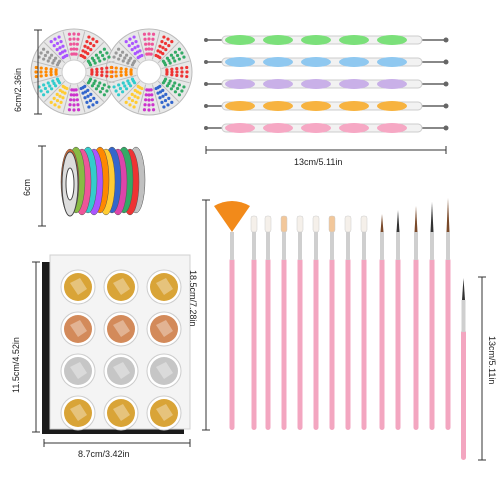  I want to click on rhinestone-wheels, so click(111, 72).